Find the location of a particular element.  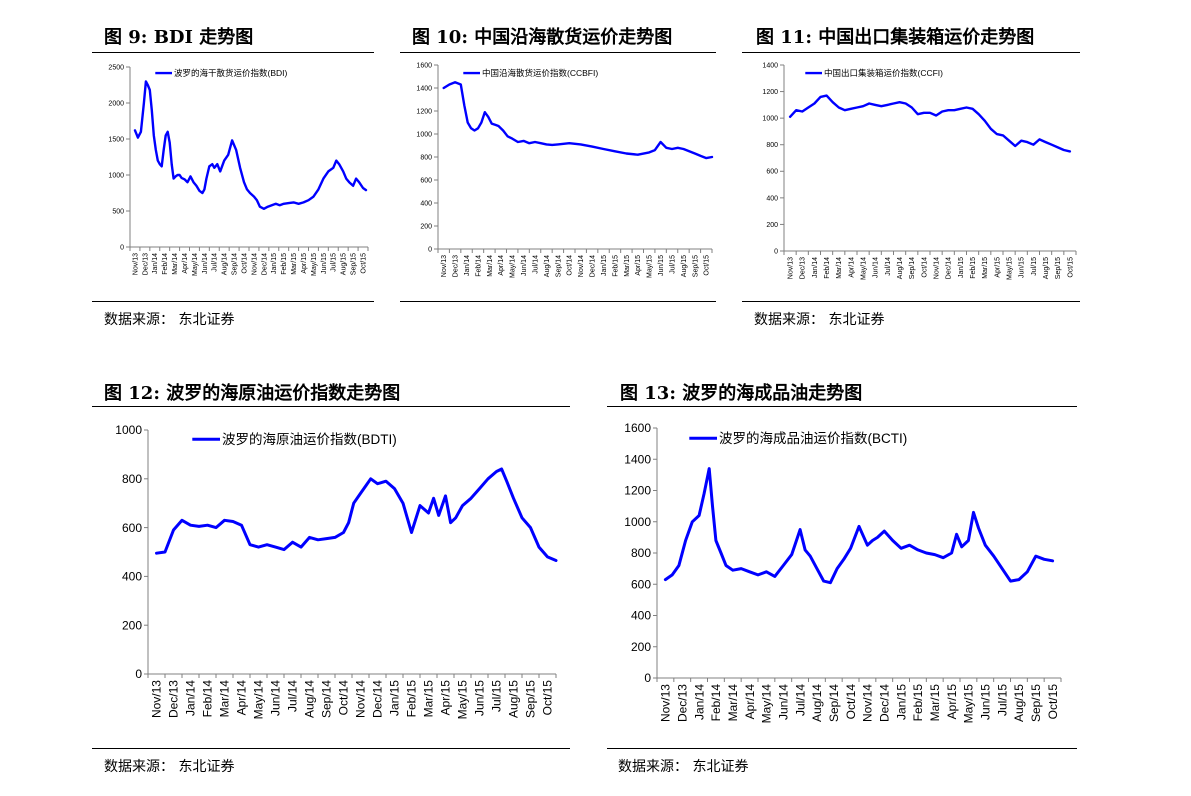

x-tick-label: Jan/14 is located at coordinates (815, 267).